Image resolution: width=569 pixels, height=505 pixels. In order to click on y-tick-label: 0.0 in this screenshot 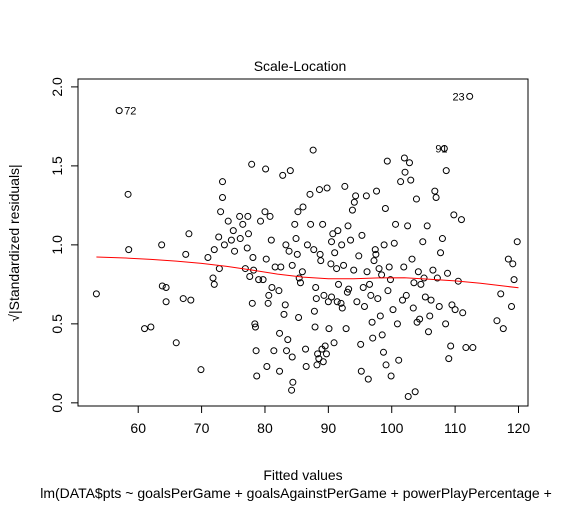, I will do `click(57, 403)`.